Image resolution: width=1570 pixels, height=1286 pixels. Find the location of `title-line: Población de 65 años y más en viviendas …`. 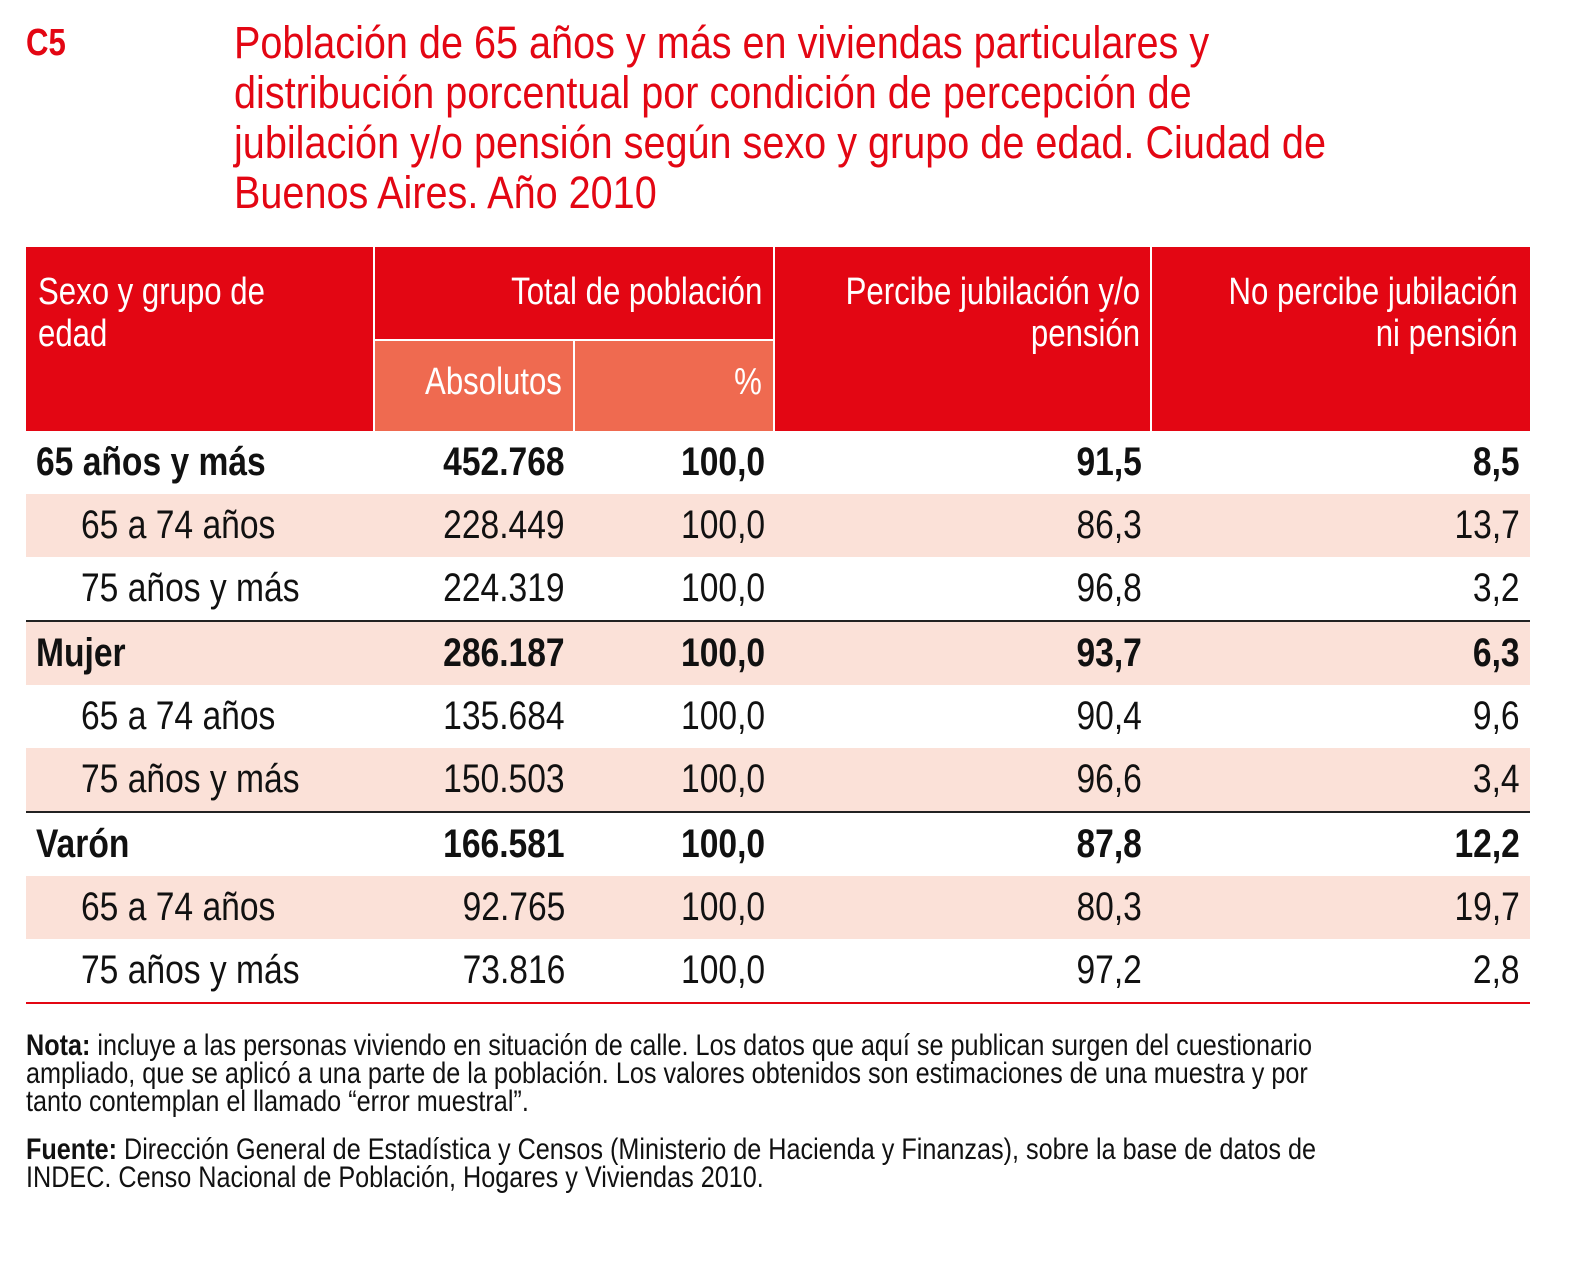

title-line: Población de 65 años y más en viviendas … is located at coordinates (722, 42).